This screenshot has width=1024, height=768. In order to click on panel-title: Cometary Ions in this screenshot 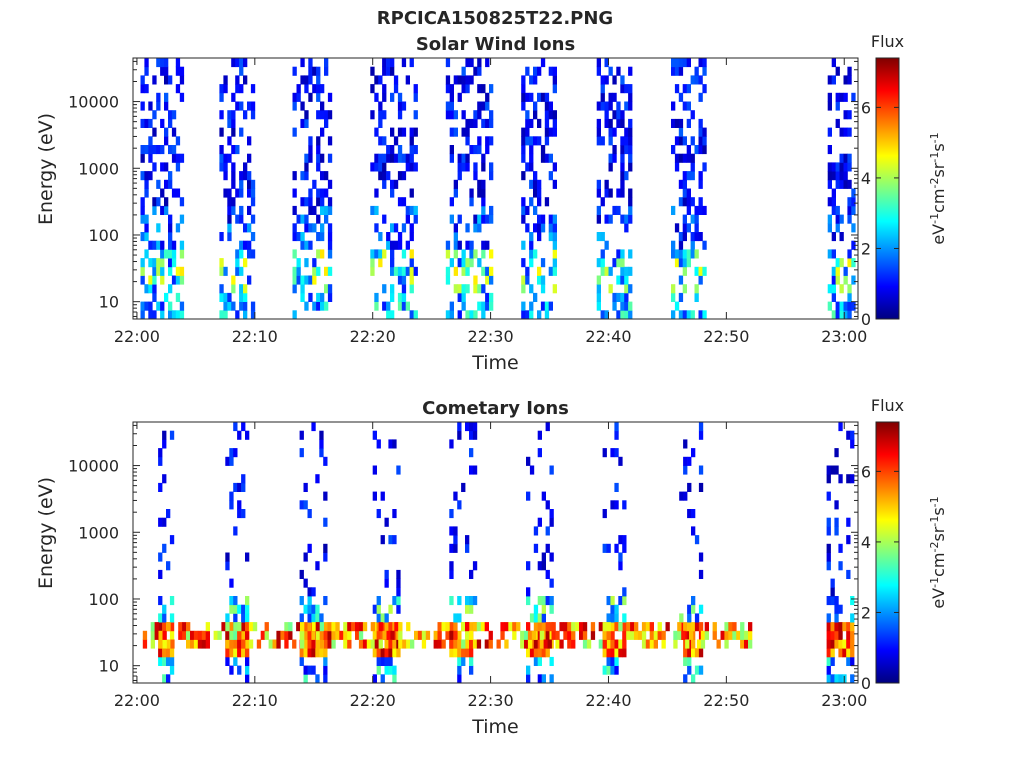, I will do `click(495, 408)`.